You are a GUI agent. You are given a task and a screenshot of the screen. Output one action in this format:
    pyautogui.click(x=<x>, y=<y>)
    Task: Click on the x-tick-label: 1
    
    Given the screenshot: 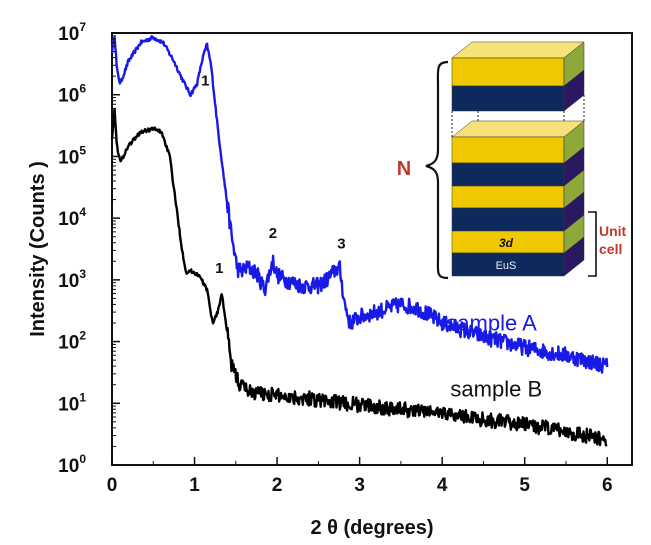 What is the action you would take?
    pyautogui.click(x=194, y=485)
    